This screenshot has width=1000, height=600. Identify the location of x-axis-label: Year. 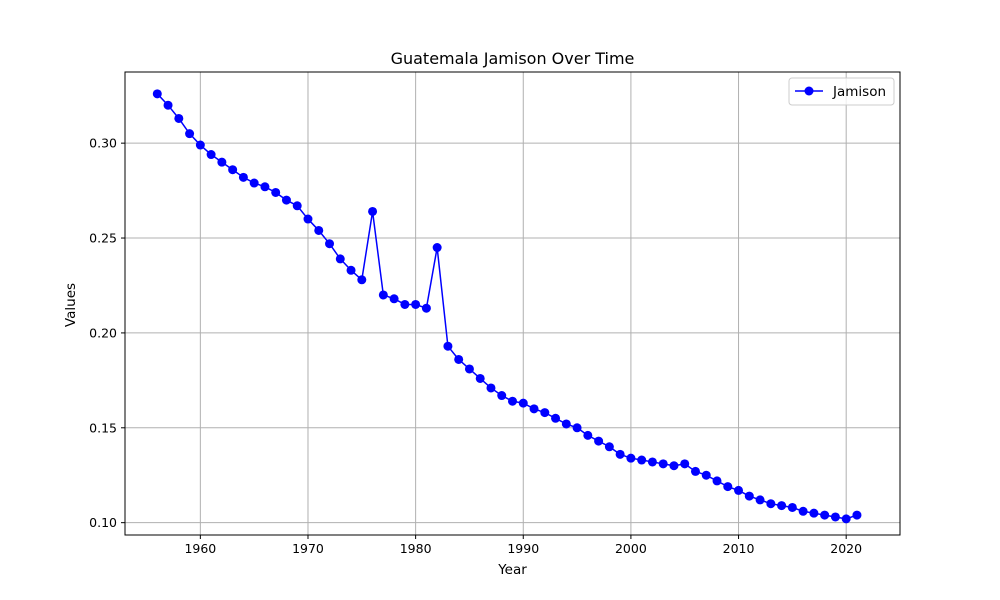
(512, 570).